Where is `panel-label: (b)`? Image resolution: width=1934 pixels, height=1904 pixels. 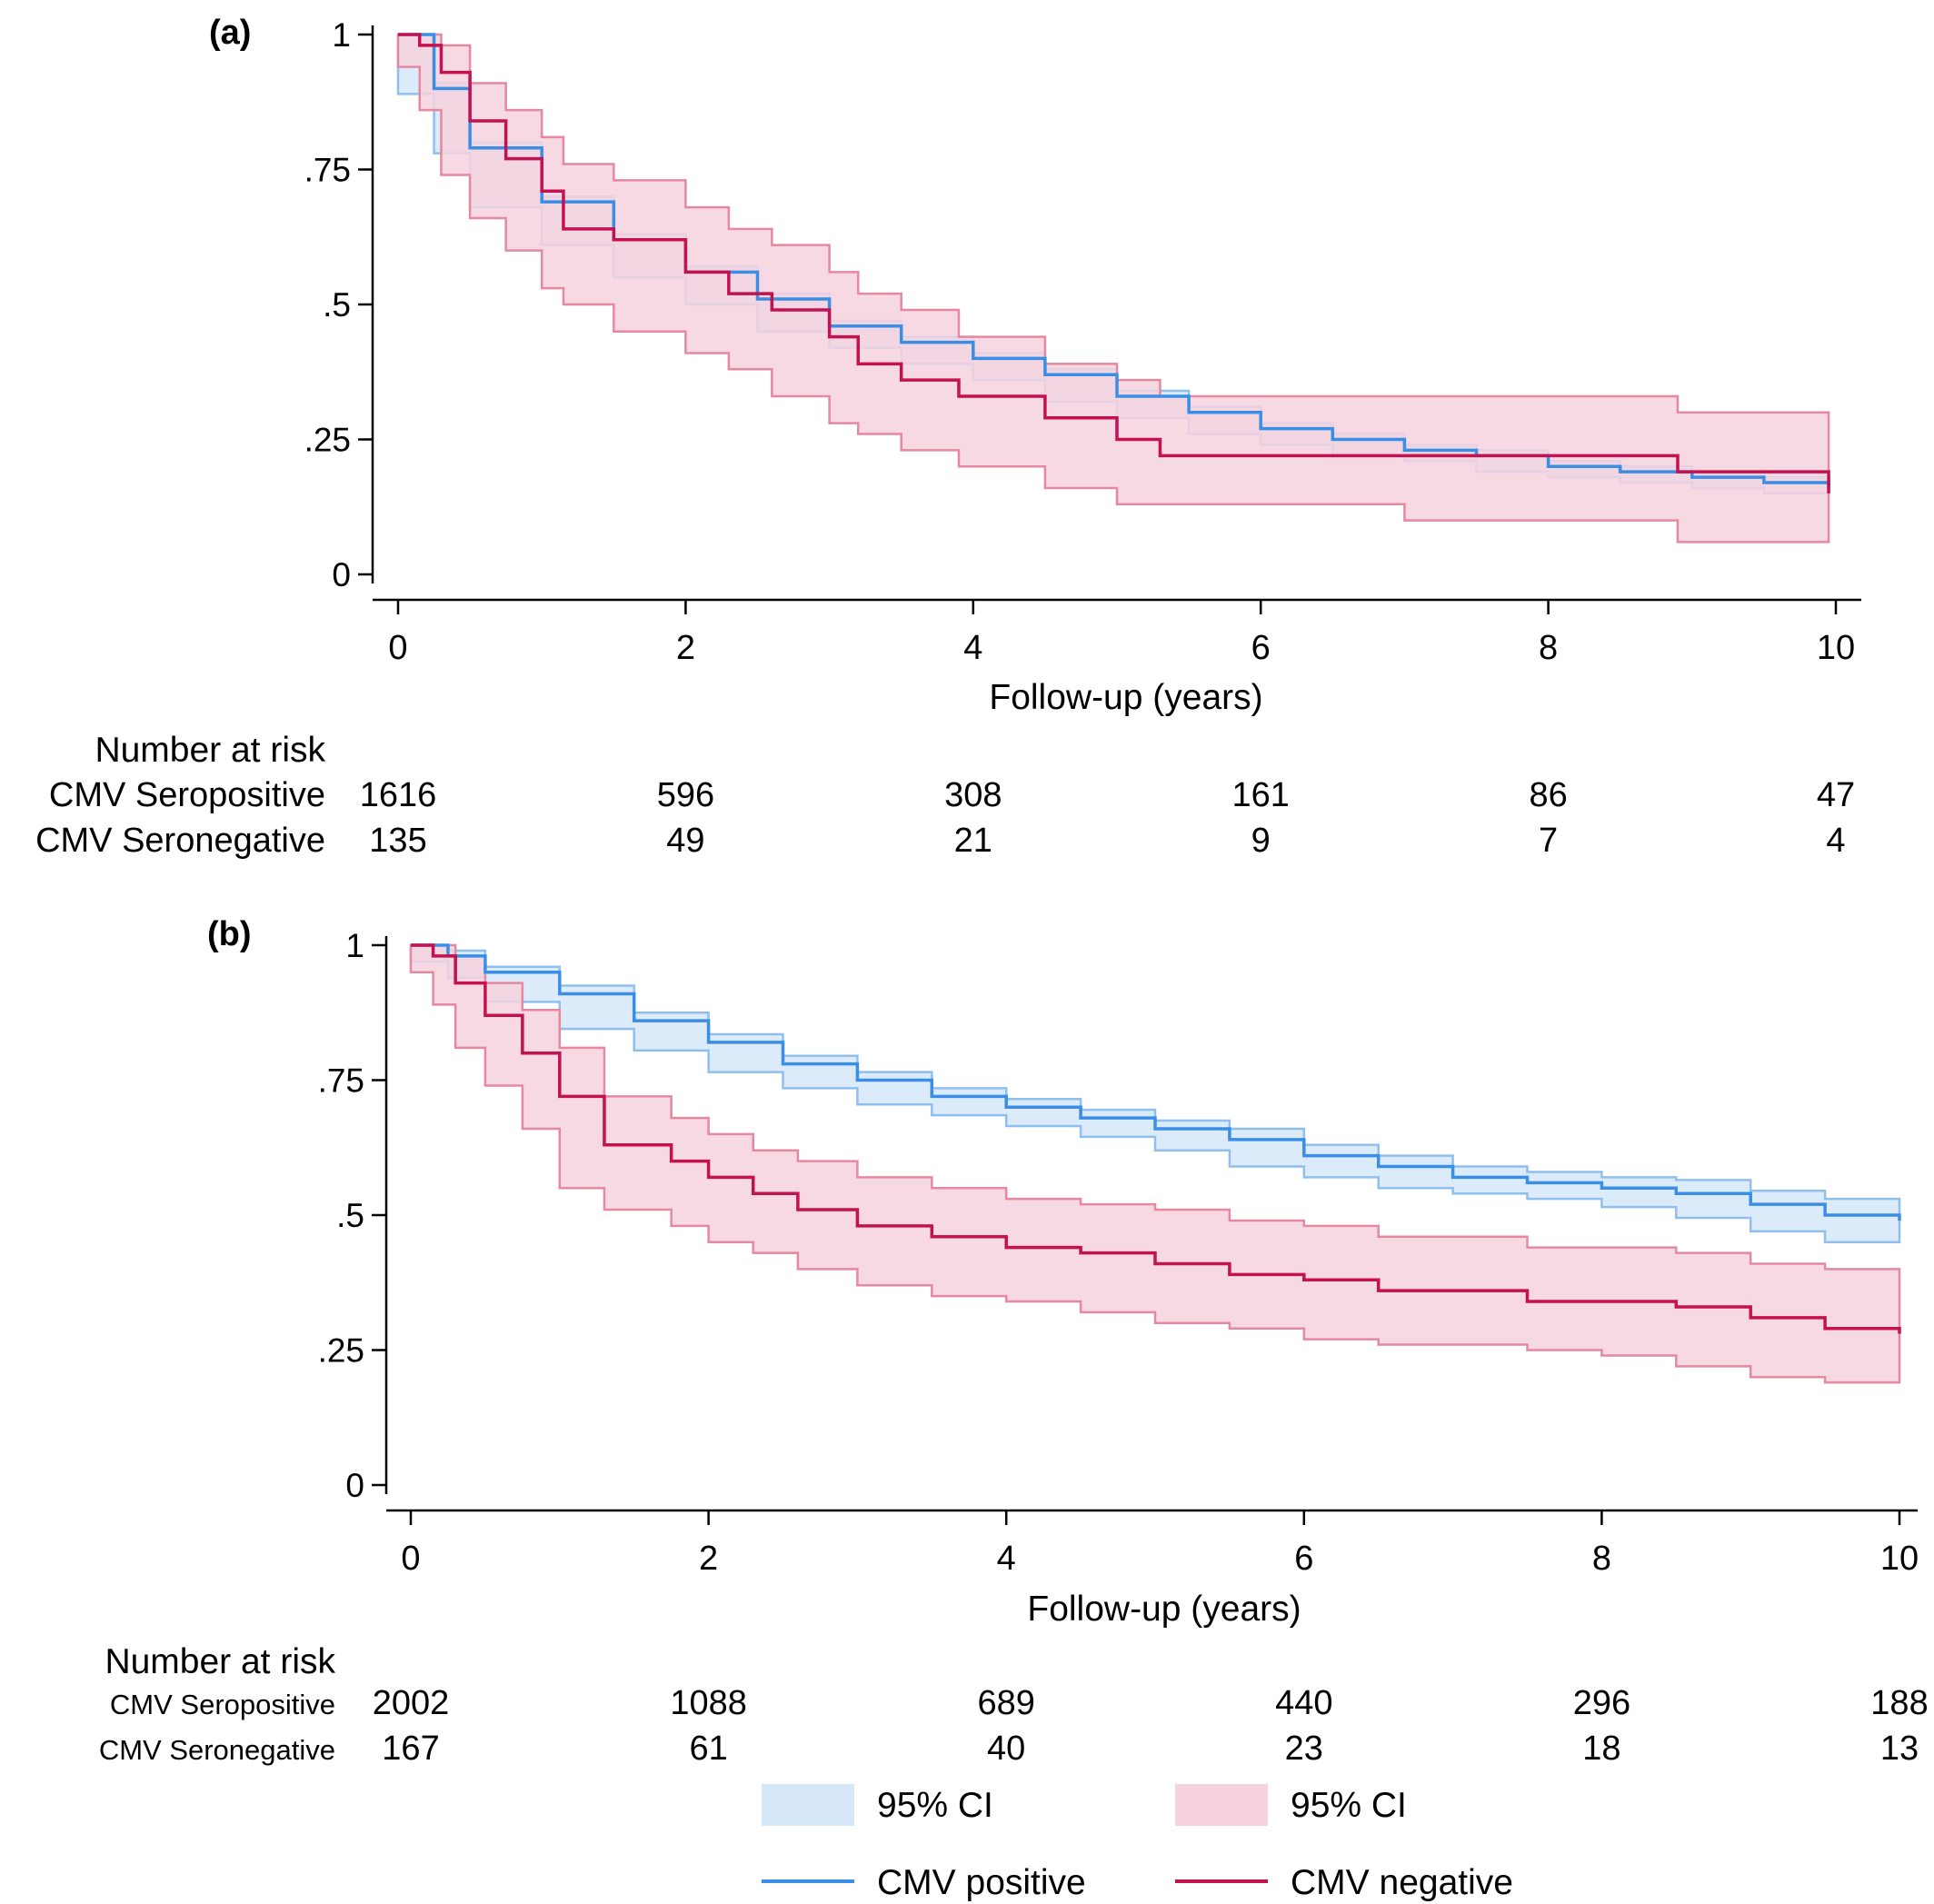 panel-label: (b) is located at coordinates (229, 934).